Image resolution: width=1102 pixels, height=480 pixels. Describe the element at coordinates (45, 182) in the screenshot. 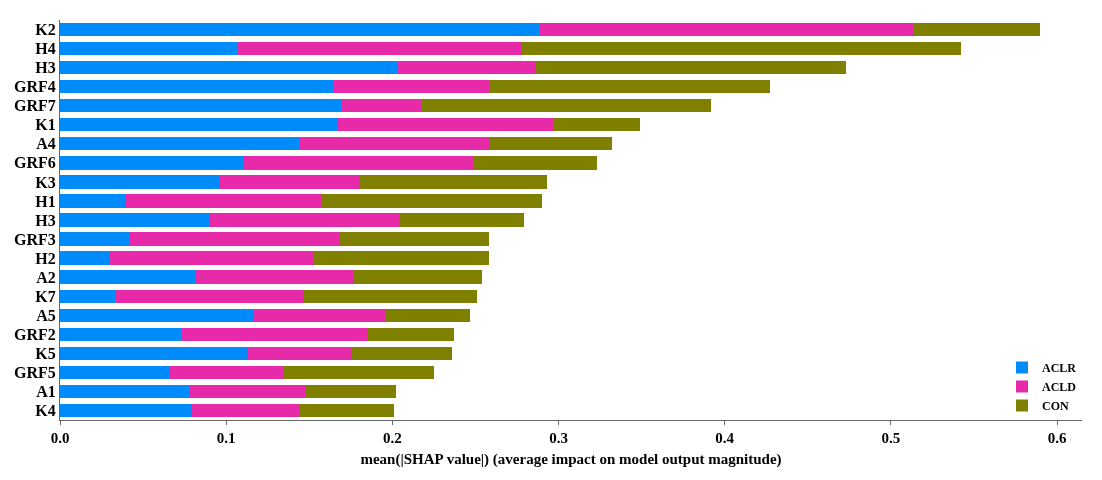

I see `y-tick-label: K3` at that location.